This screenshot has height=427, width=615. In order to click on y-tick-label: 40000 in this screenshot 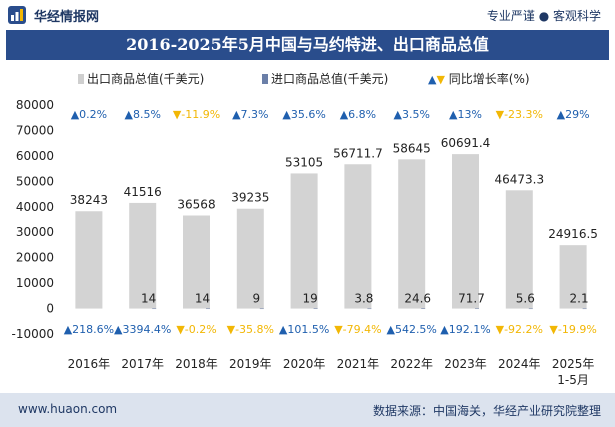, I will do `click(35, 207)`.